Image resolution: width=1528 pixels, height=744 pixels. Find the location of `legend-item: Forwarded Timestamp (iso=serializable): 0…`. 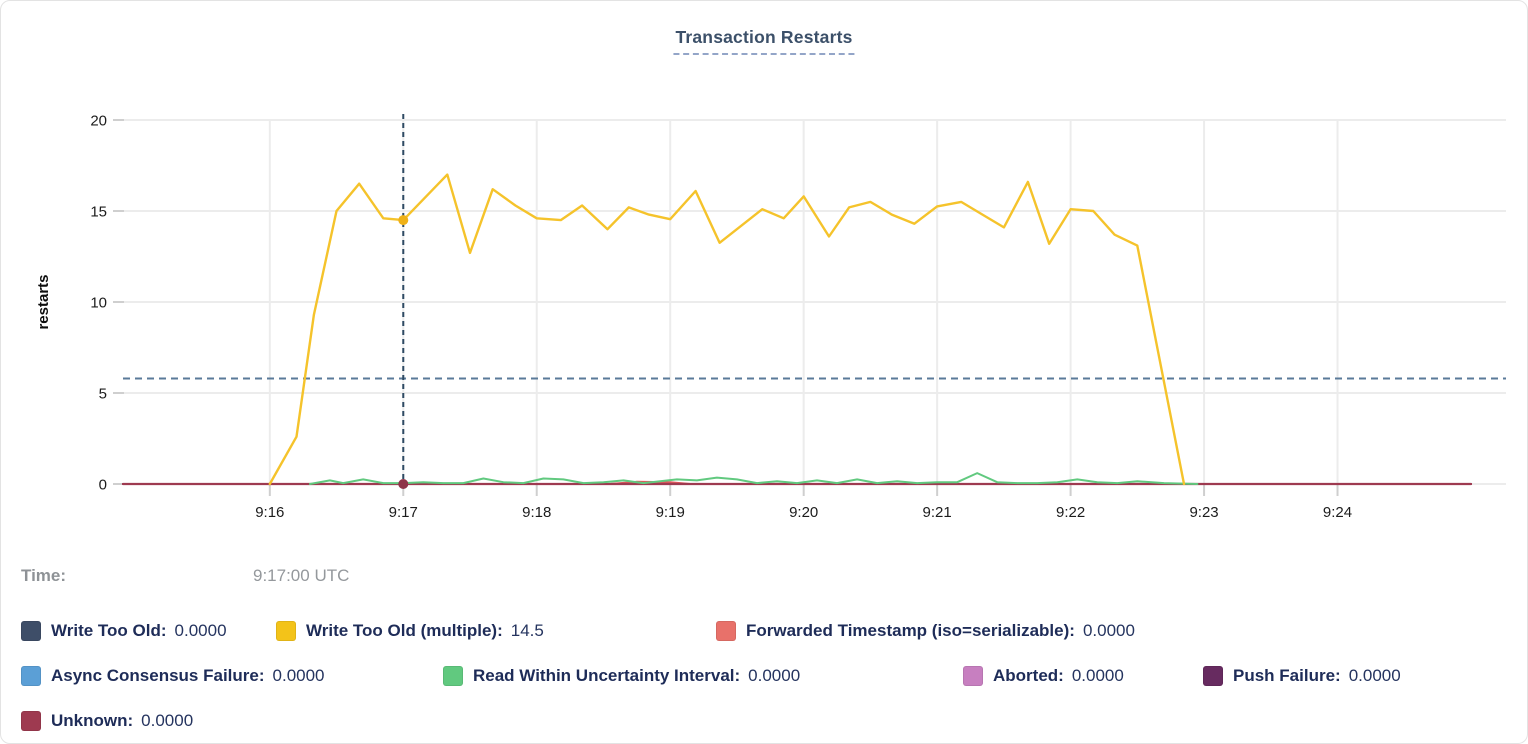

legend-item: Forwarded Timestamp (iso=serializable): 0… is located at coordinates (1116, 631).